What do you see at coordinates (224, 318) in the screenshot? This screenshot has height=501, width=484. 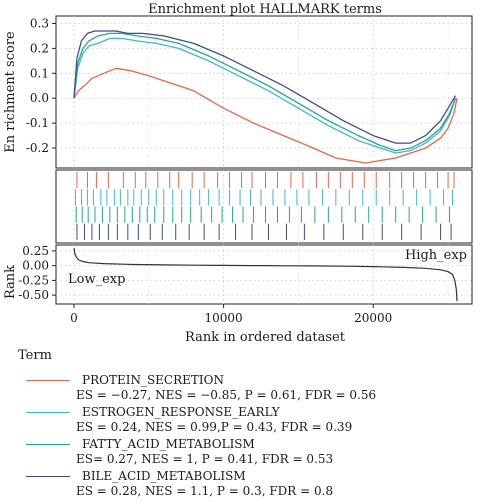 I see `x-tick-label: 10000` at bounding box center [224, 318].